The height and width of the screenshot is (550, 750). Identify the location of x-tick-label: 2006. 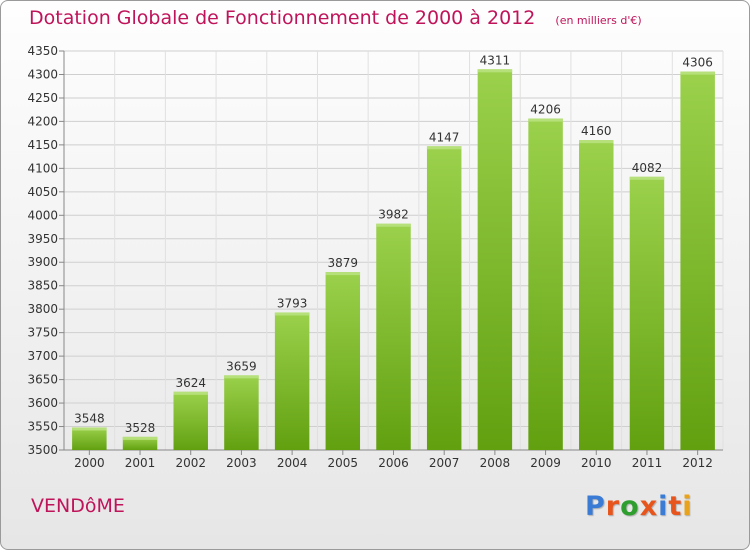
(393, 463).